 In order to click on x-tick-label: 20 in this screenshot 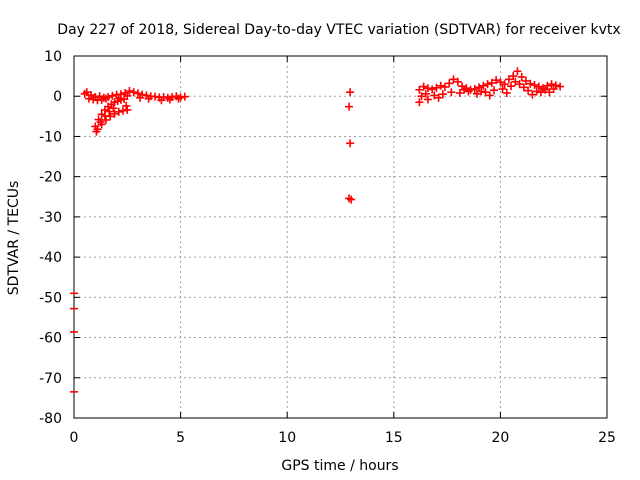, I will do `click(500, 438)`.